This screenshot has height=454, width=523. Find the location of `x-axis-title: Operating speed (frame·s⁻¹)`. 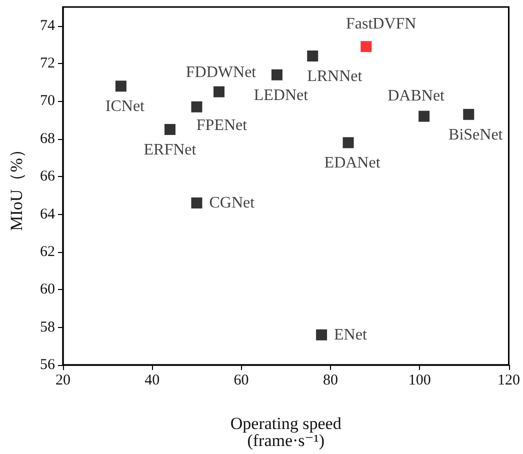

x-axis-title: Operating speed (frame·s⁻¹) is located at coordinates (286, 432).